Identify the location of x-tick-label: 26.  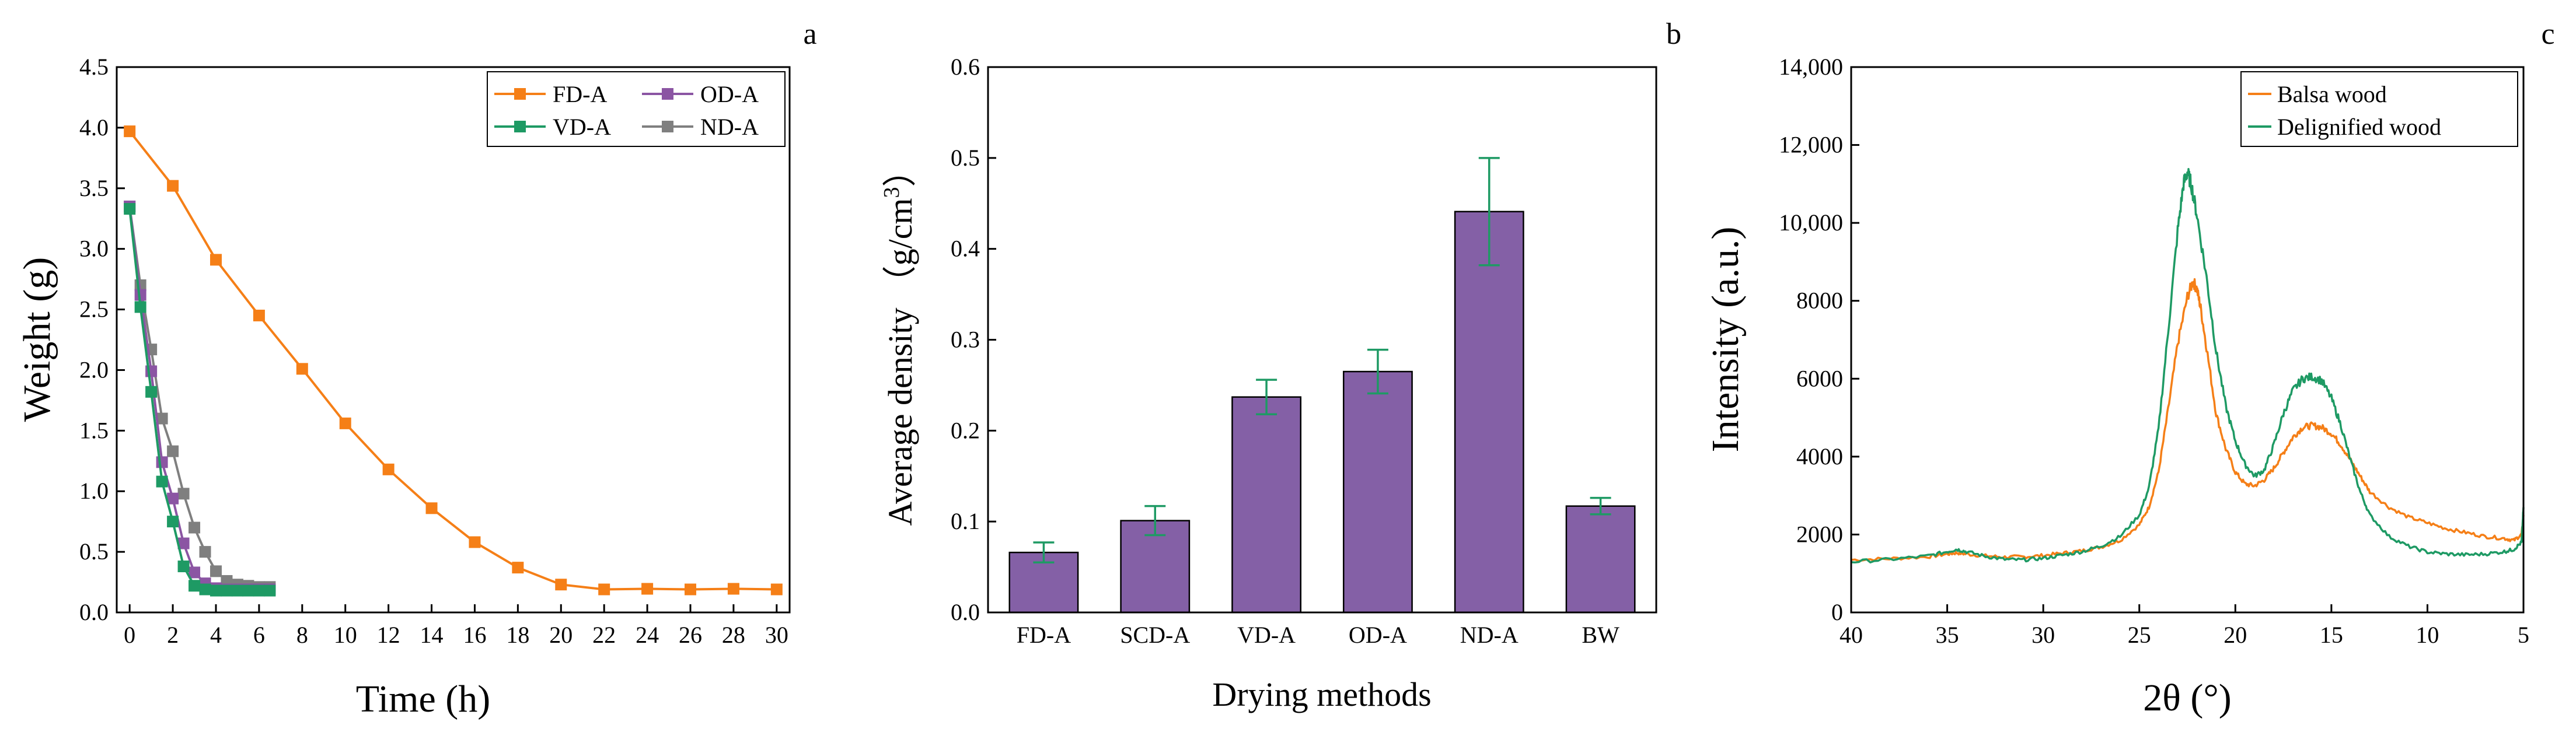
(690, 635).